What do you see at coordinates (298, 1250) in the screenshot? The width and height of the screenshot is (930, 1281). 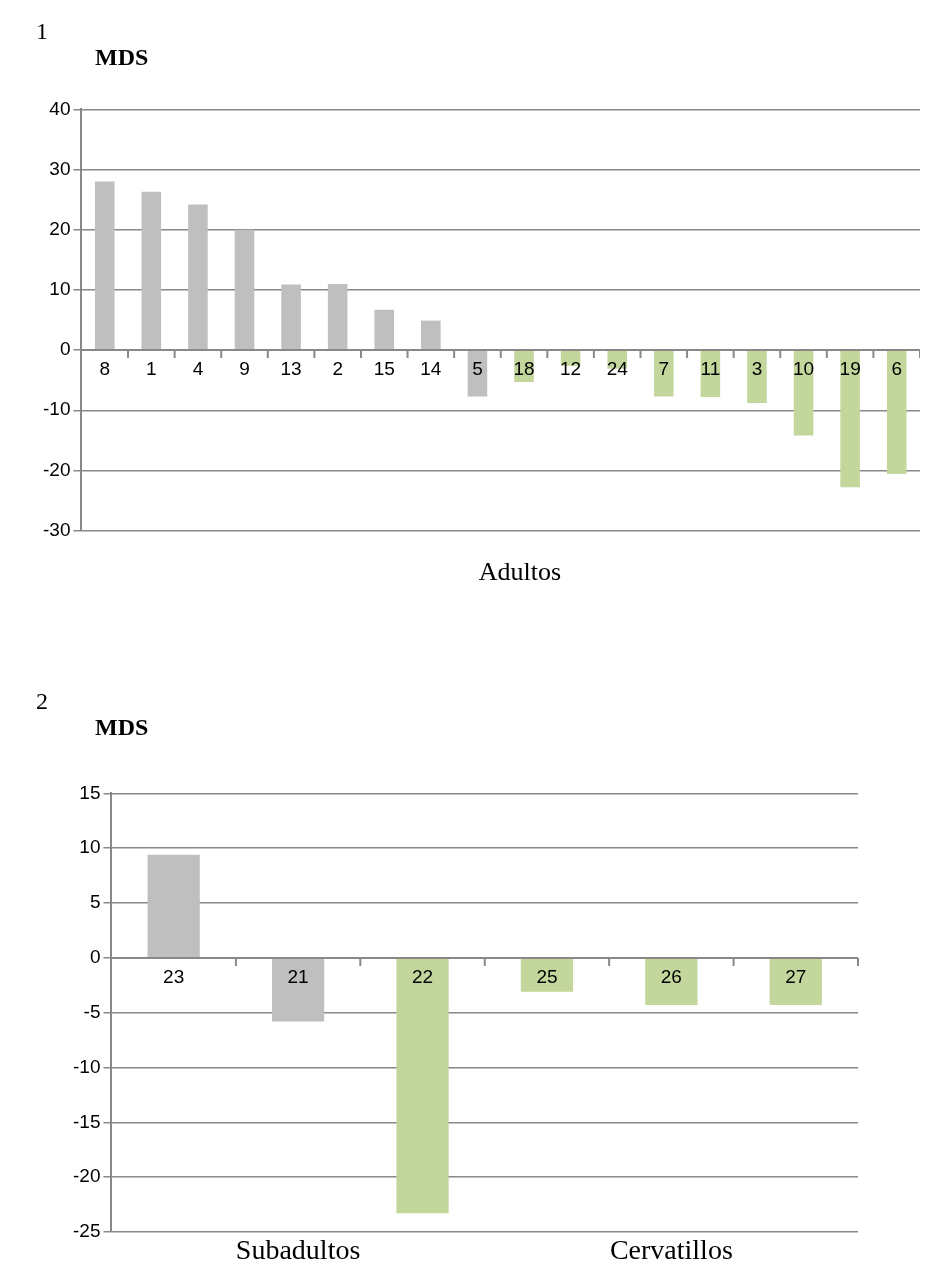 I see `text: Subadultos` at bounding box center [298, 1250].